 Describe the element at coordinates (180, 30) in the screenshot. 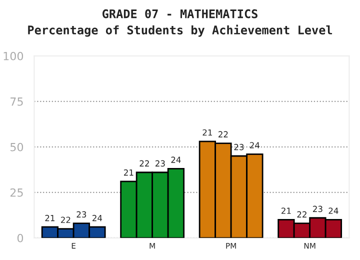

I see `chart-subtitle: Percentage of Students by Achievement Level` at that location.